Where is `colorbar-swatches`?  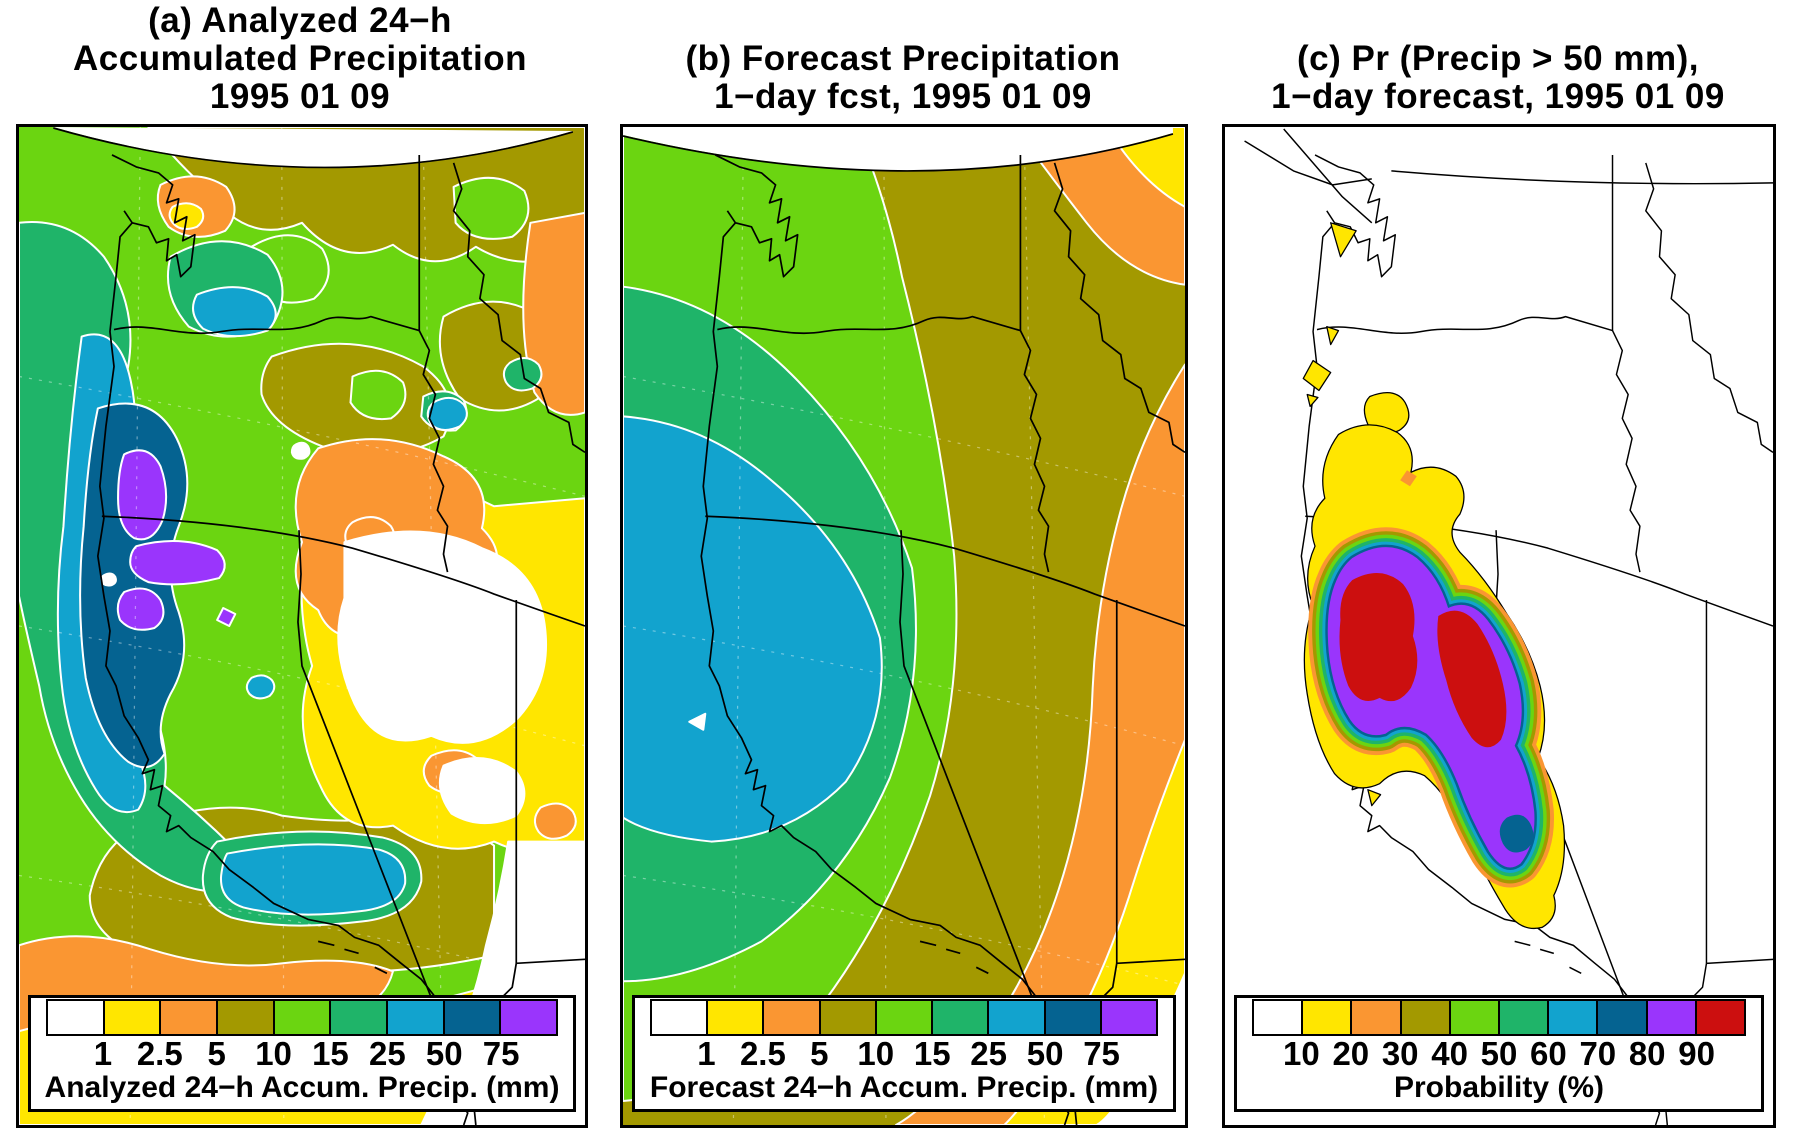 colorbar-swatches is located at coordinates (1499, 1017).